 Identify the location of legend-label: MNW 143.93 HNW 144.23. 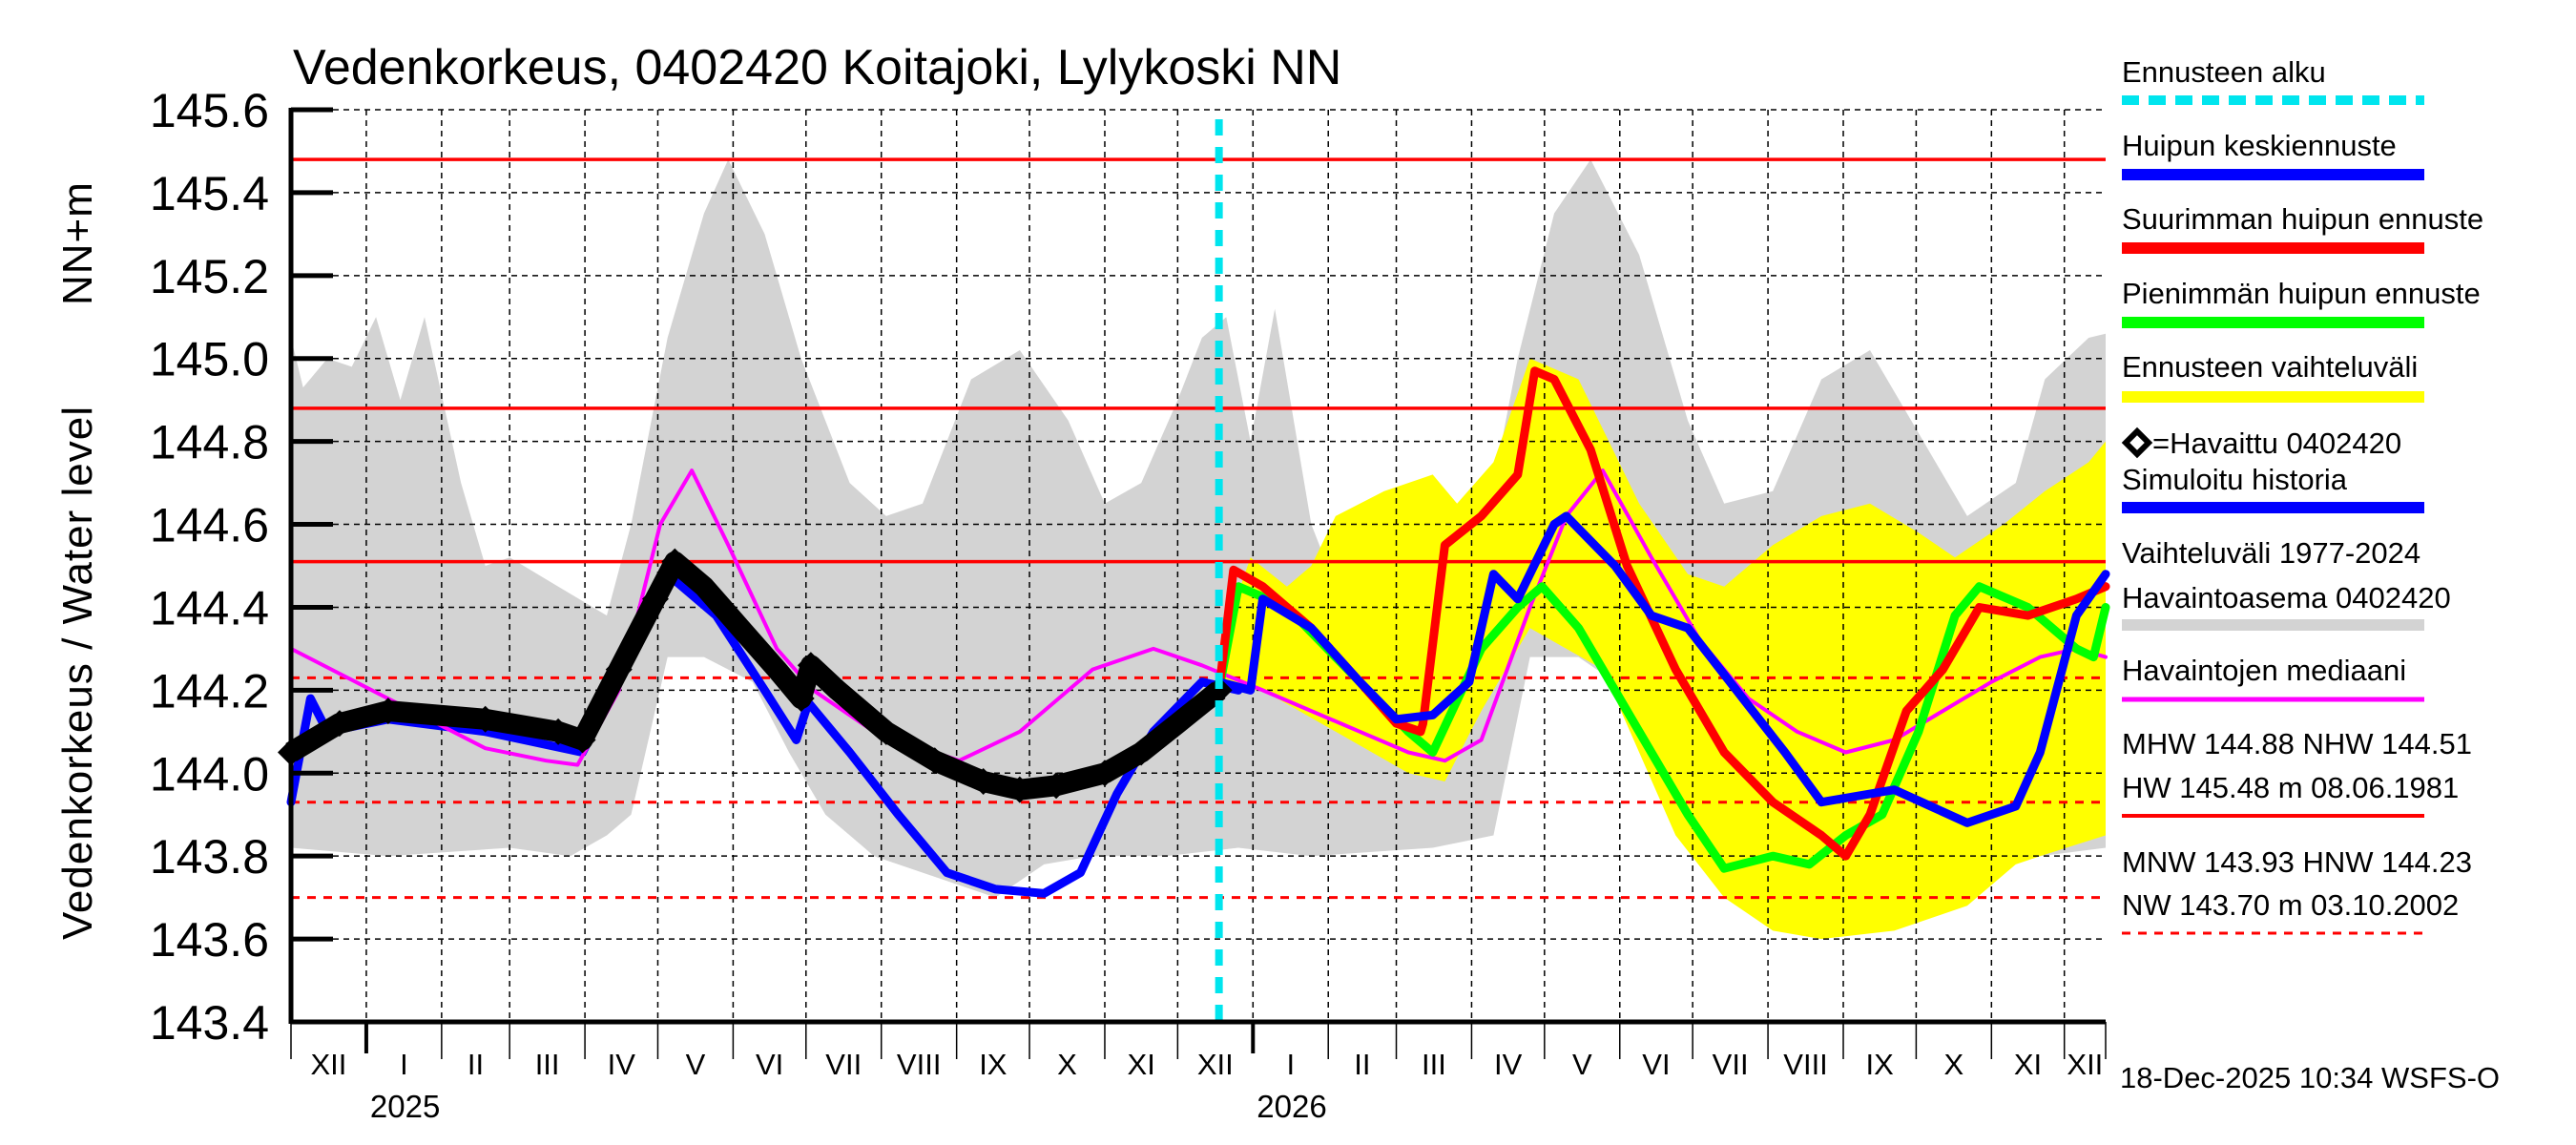
(2297, 862).